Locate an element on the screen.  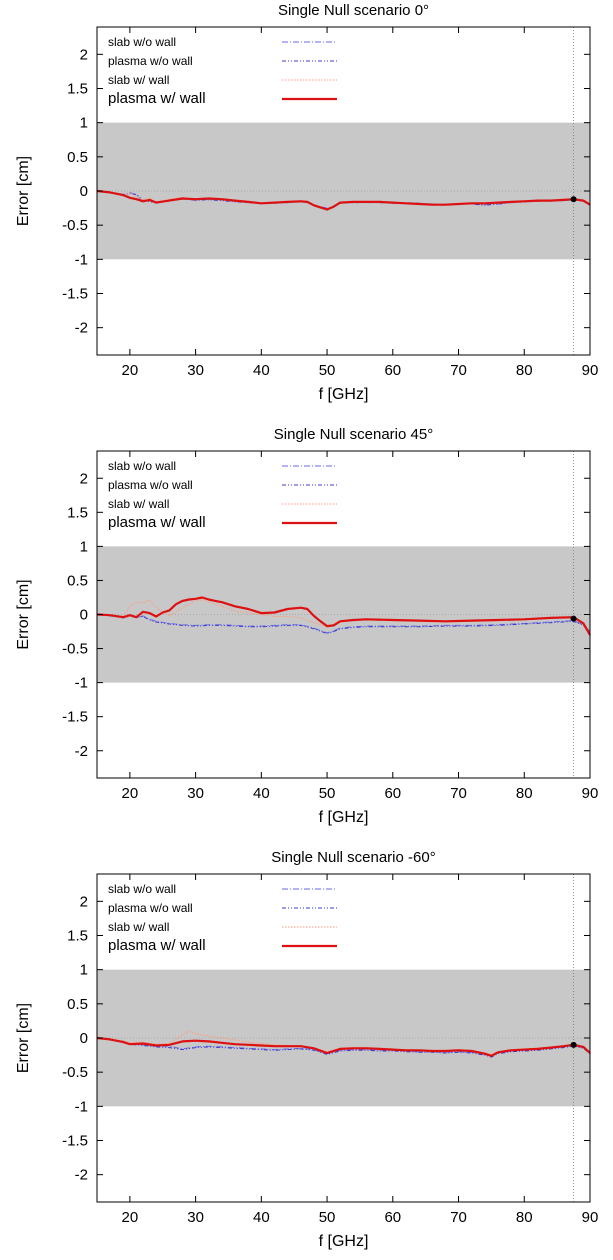
series-line-slab-wo-wall is located at coordinates (343, 624).